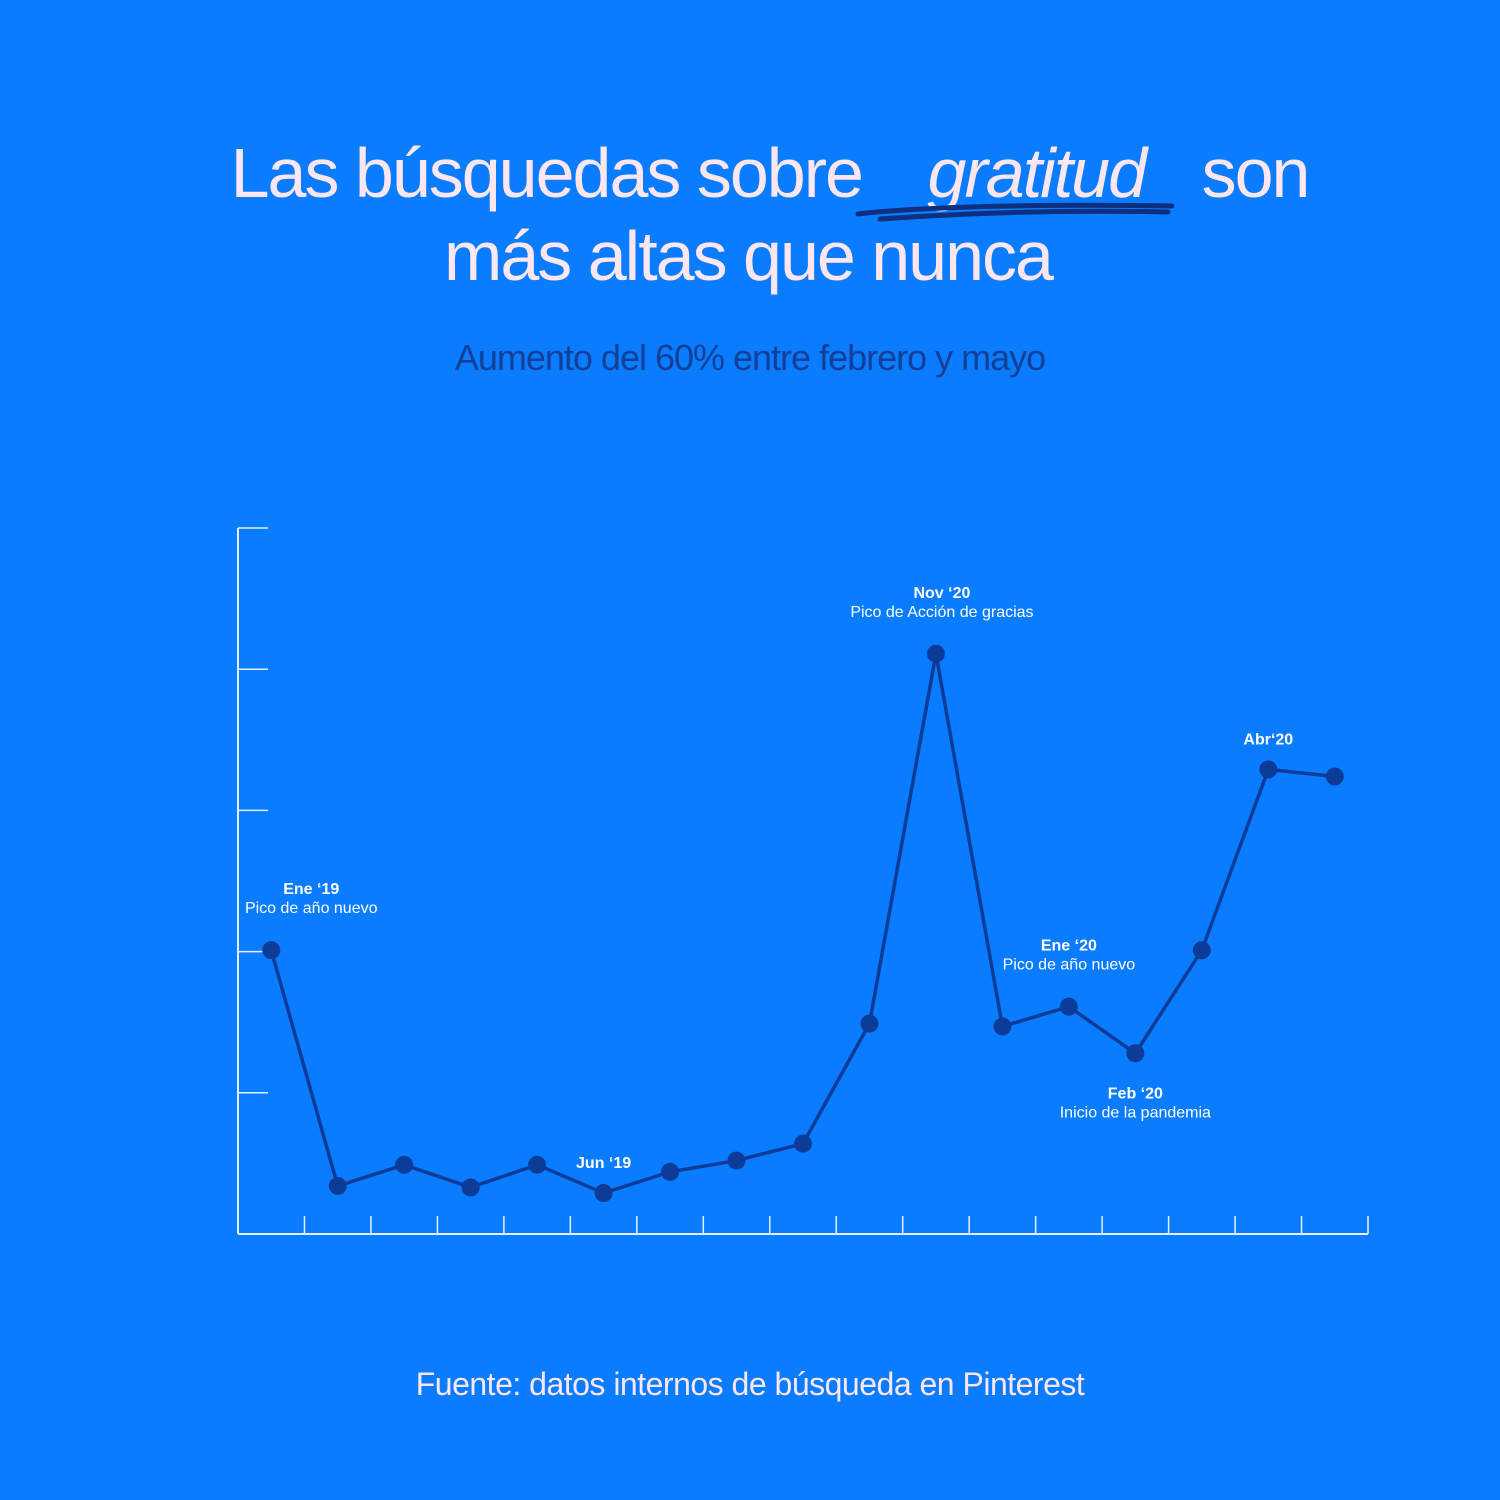  I want to click on annotation-label: Abr‘20, so click(1268, 739).